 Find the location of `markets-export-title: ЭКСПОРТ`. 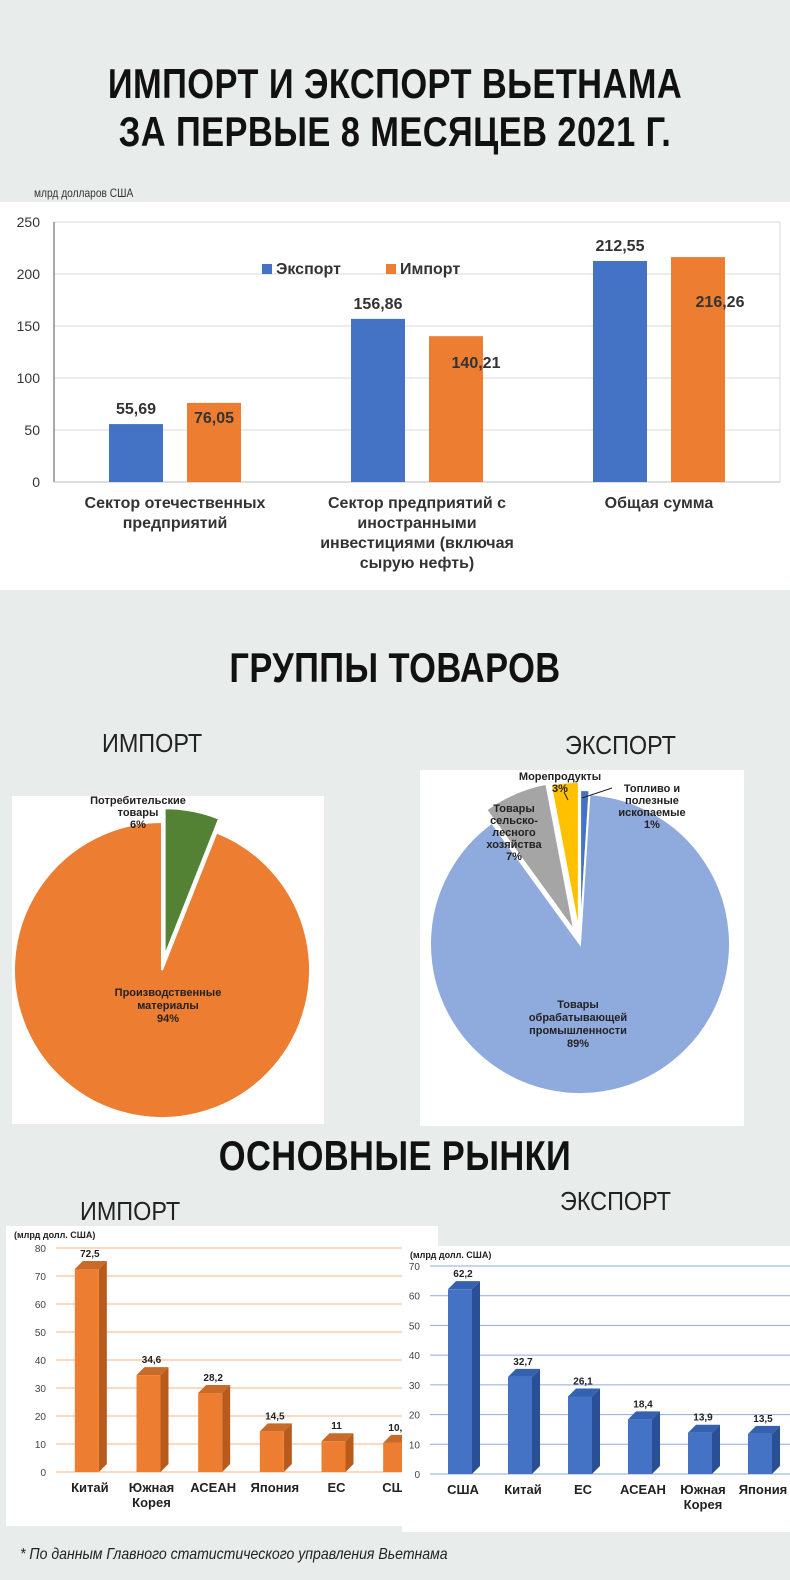

markets-export-title: ЭКСПОРТ is located at coordinates (615, 1201).